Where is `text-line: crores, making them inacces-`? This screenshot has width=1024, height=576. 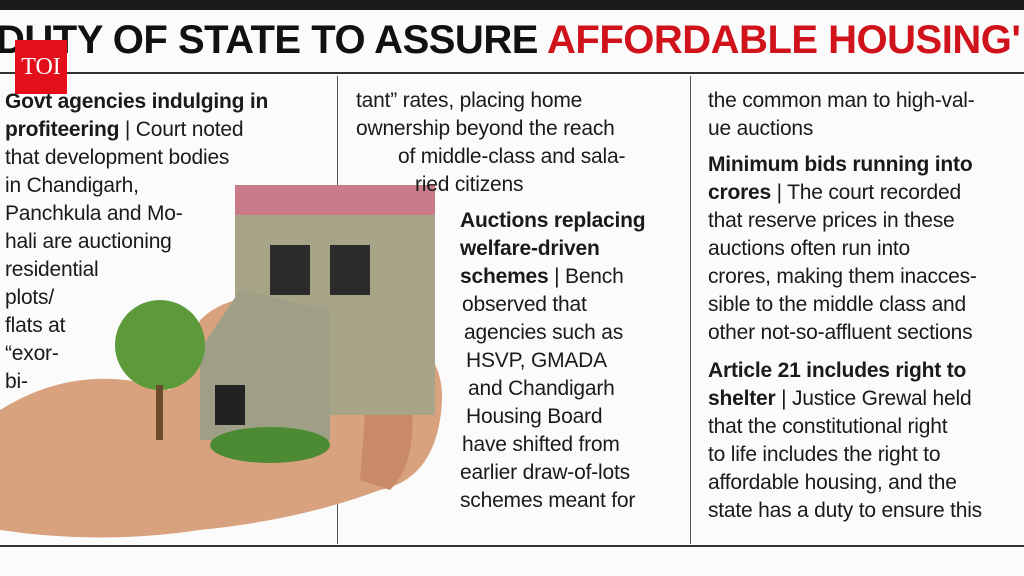
text-line: crores, making them inacces- is located at coordinates (842, 277).